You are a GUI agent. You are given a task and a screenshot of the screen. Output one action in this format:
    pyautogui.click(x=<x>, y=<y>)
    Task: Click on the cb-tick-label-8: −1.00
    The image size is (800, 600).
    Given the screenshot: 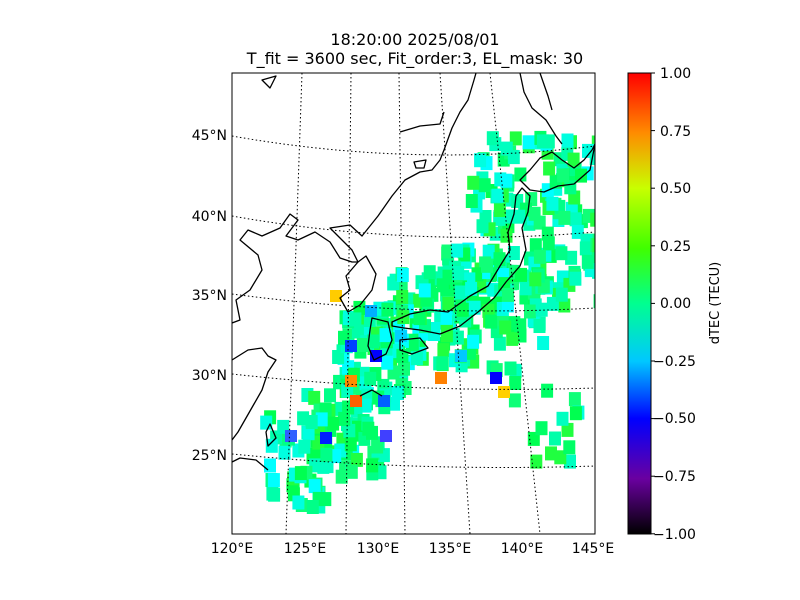 What is the action you would take?
    pyautogui.click(x=674, y=535)
    